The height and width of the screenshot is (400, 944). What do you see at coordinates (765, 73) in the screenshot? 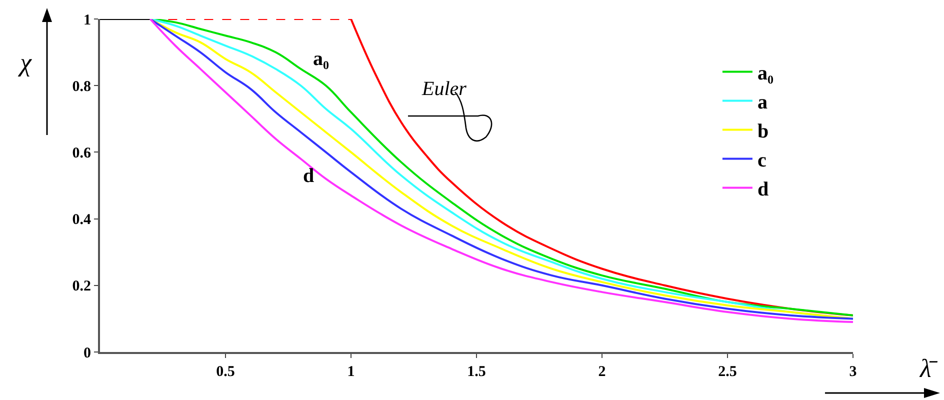
I see `legend-label: a₀` at bounding box center [765, 73].